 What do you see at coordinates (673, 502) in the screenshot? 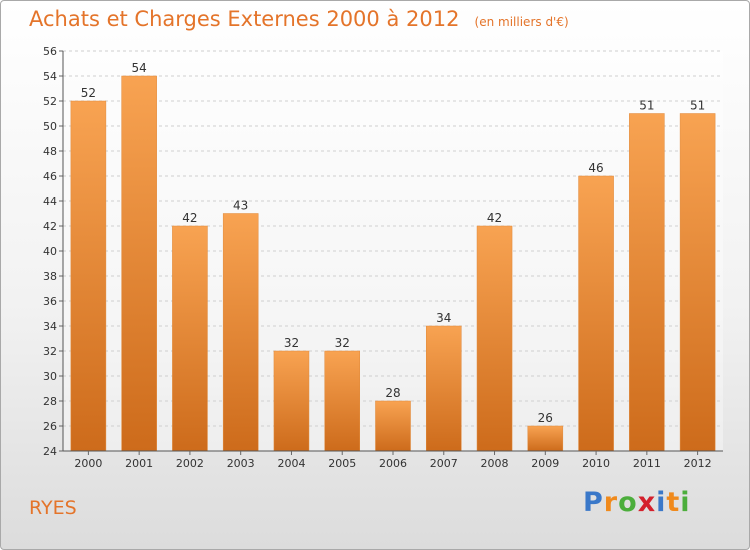
I see `logo-letter: t` at bounding box center [673, 502].